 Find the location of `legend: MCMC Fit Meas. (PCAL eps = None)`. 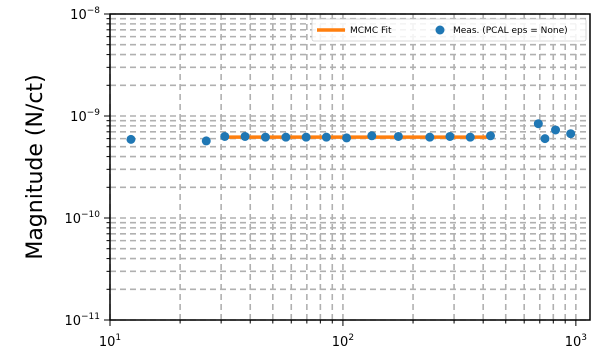

legend: MCMC Fit Meas. (PCAL eps = None) is located at coordinates (449, 30).